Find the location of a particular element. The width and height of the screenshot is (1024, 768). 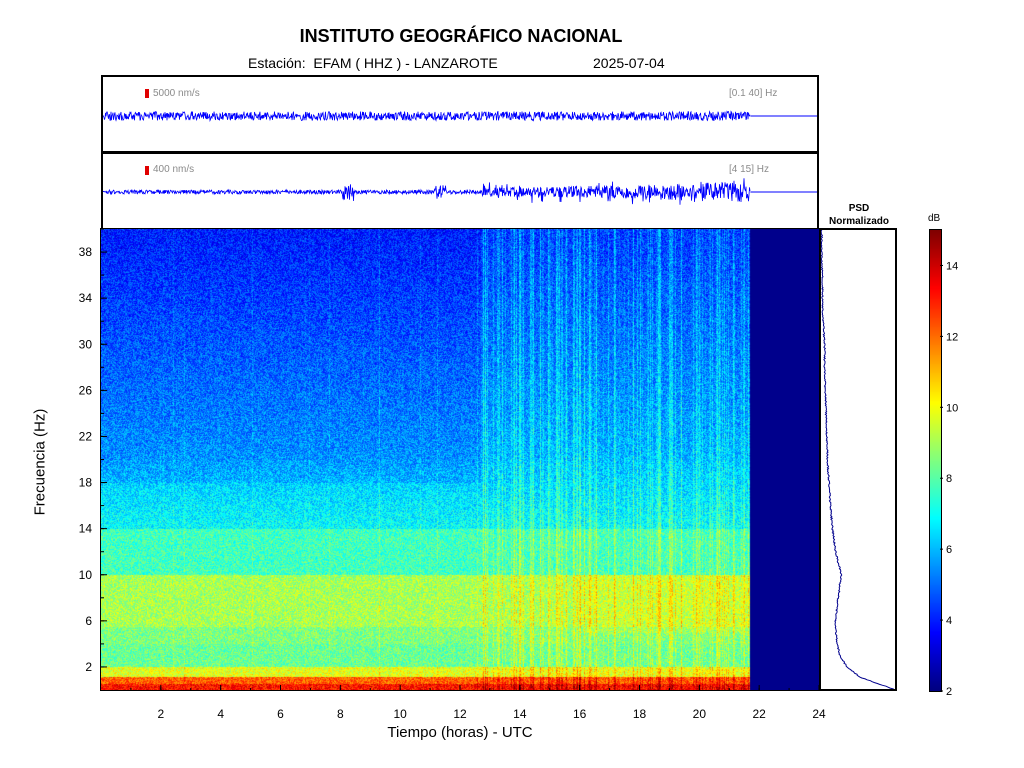

colorbar-tick-label: 10 is located at coordinates (952, 408).